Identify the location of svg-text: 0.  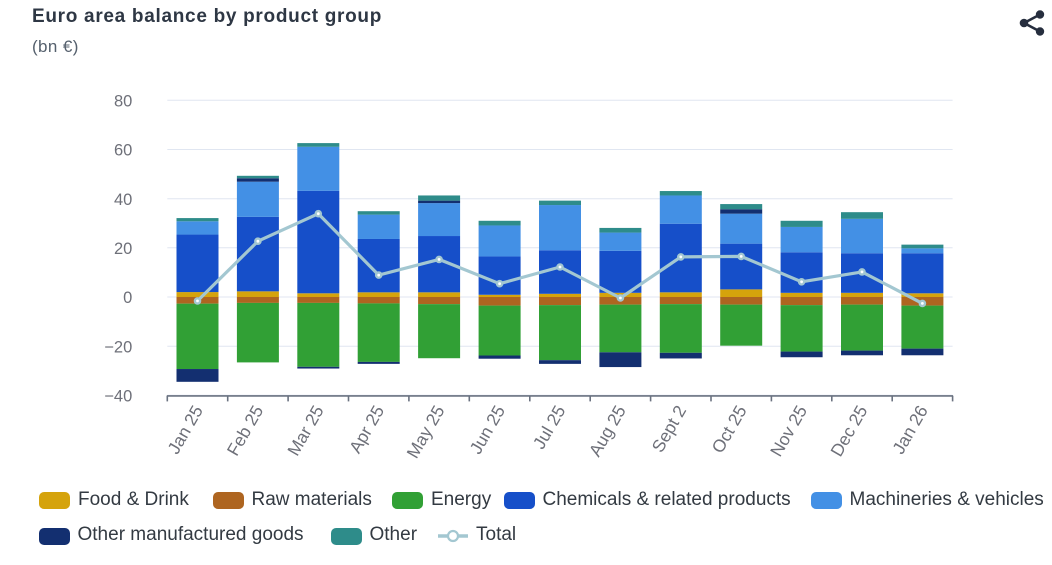
(127, 298).